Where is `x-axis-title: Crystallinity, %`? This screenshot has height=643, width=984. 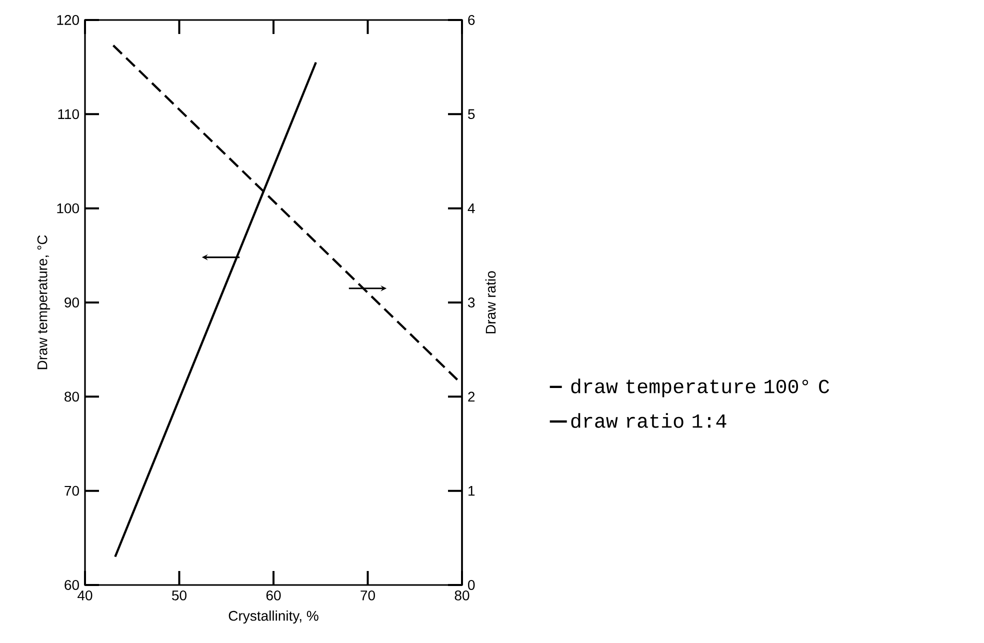 x-axis-title: Crystallinity, % is located at coordinates (273, 617).